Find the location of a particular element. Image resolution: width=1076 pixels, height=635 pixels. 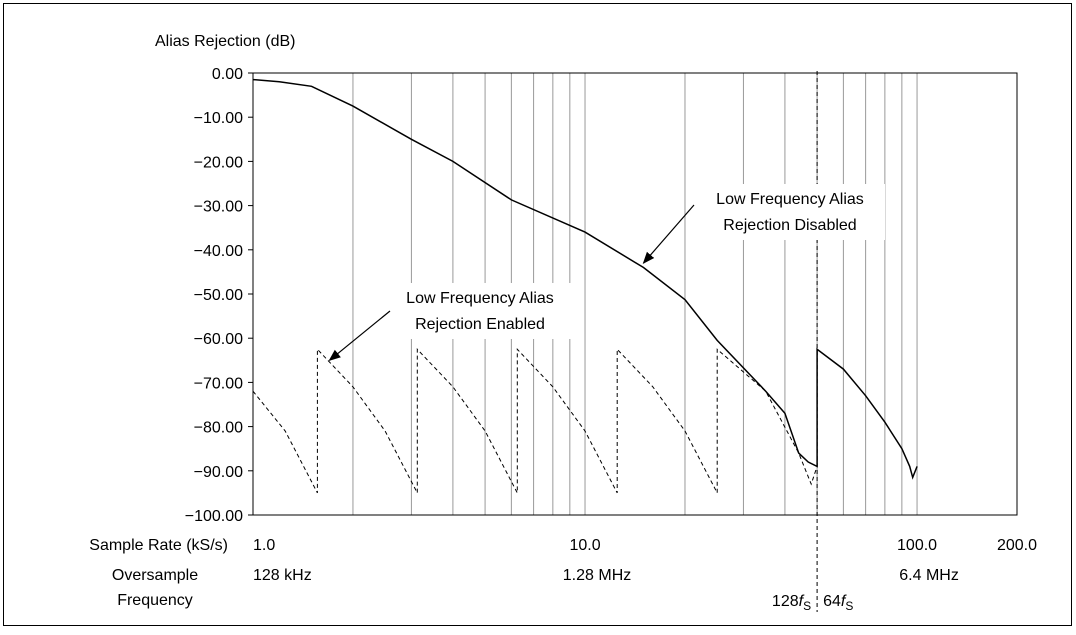

x-tick-label: 200.0 is located at coordinates (1017, 545).